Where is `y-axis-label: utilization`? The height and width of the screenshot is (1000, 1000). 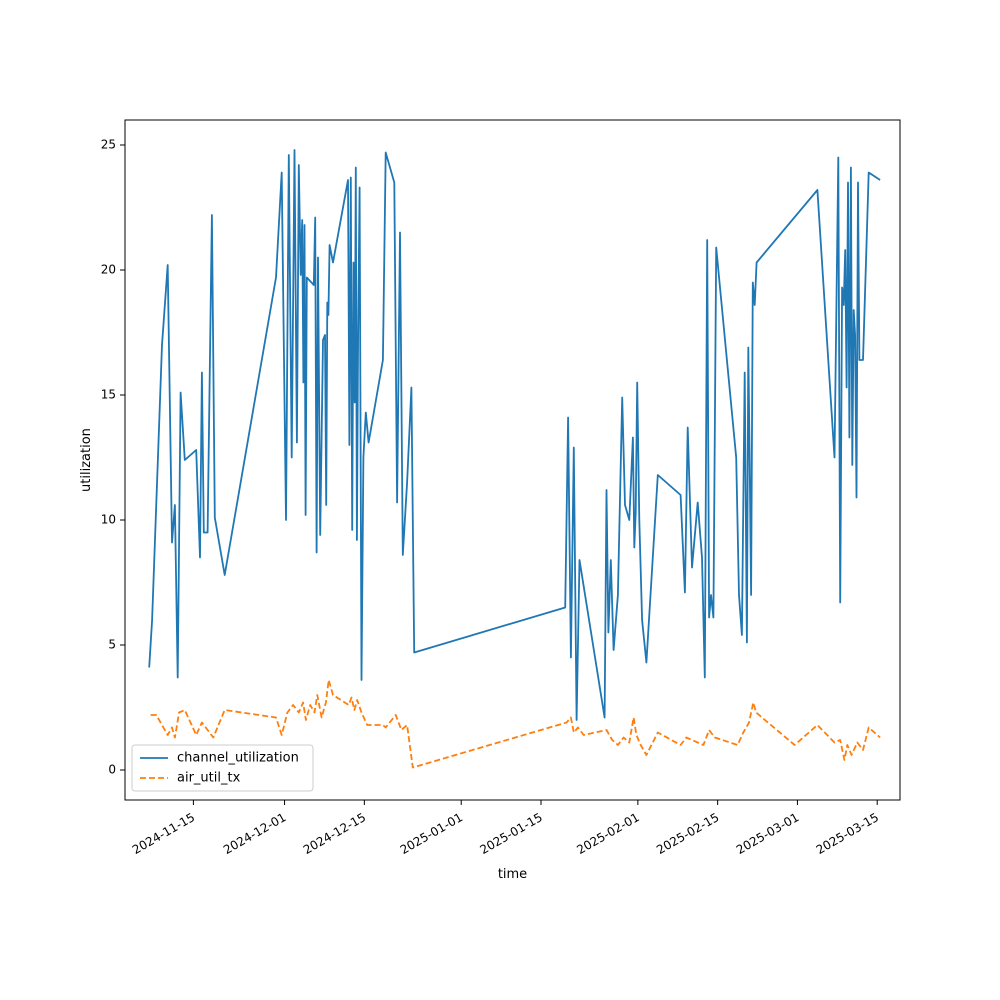
y-axis-label: utilization is located at coordinates (86, 460).